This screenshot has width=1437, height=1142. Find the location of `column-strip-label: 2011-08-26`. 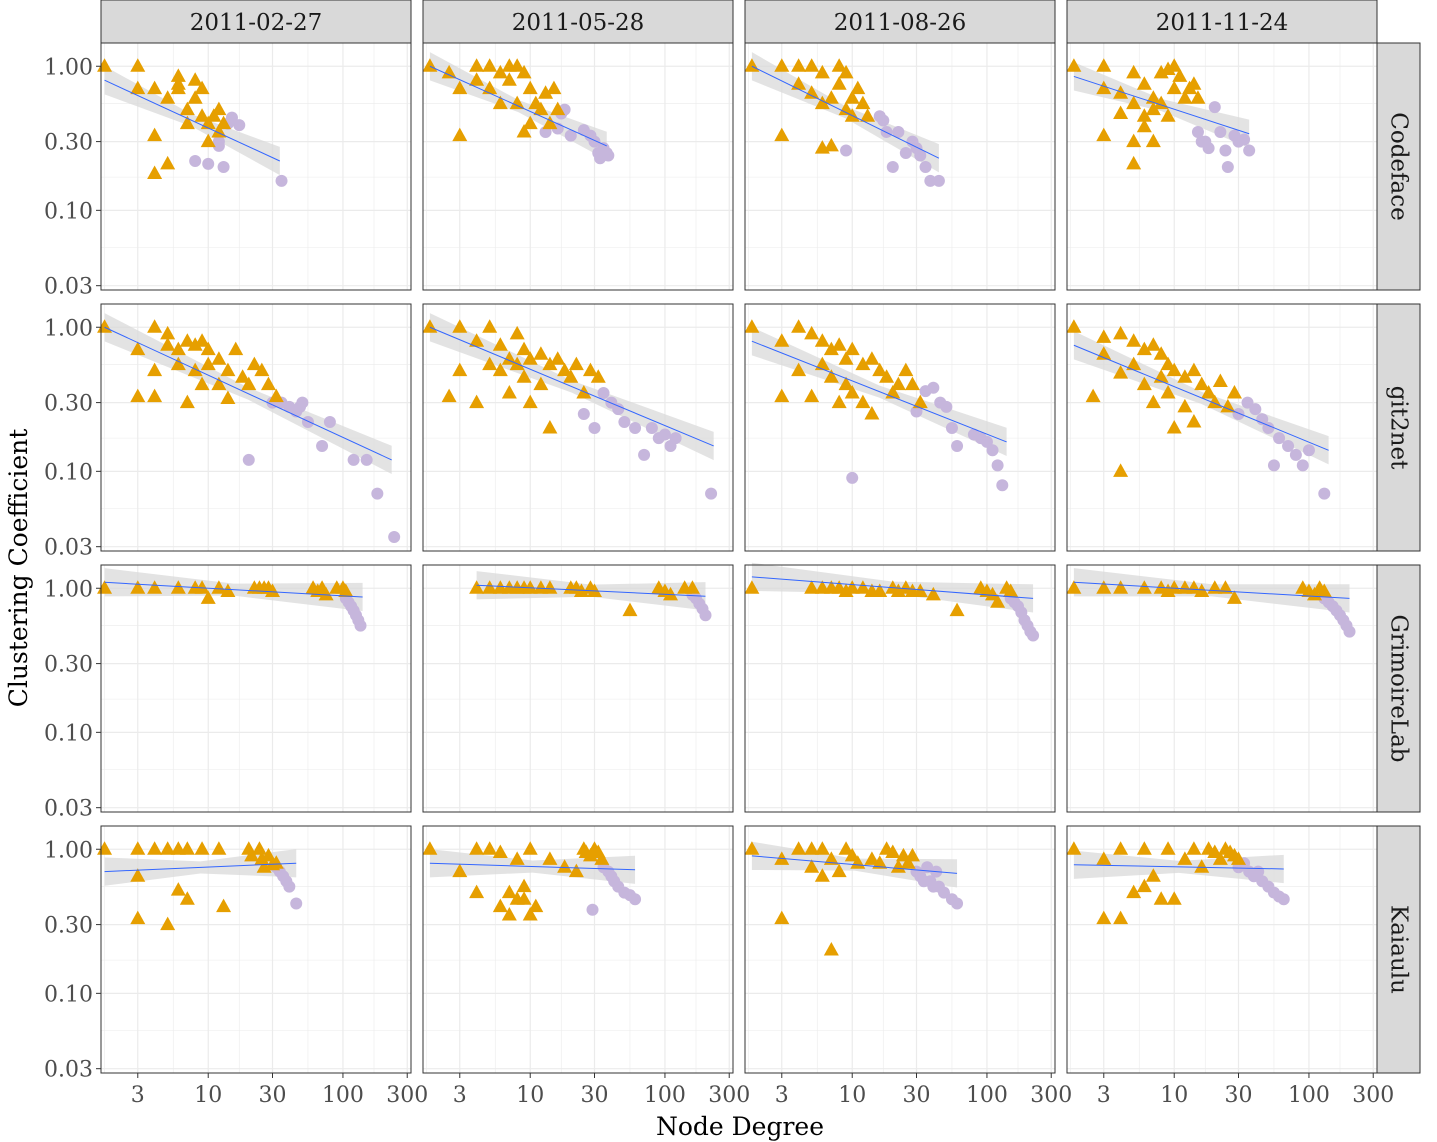

column-strip-label: 2011-08-26 is located at coordinates (900, 23).